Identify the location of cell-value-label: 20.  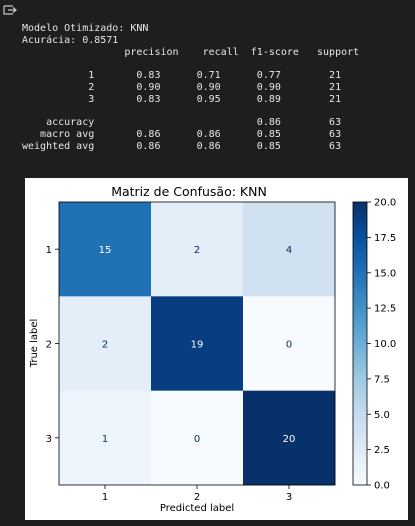
(289, 439).